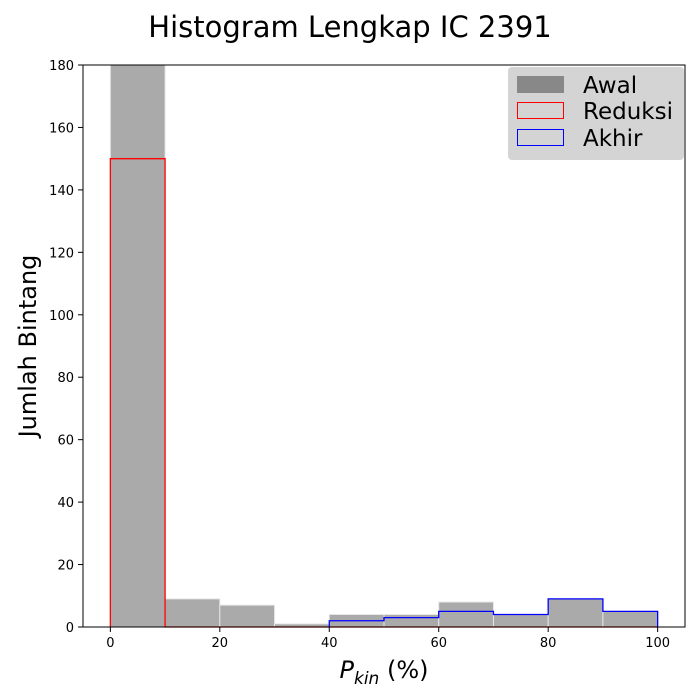 This screenshot has width=700, height=700. What do you see at coordinates (657, 643) in the screenshot?
I see `x-tick-label: 100` at bounding box center [657, 643].